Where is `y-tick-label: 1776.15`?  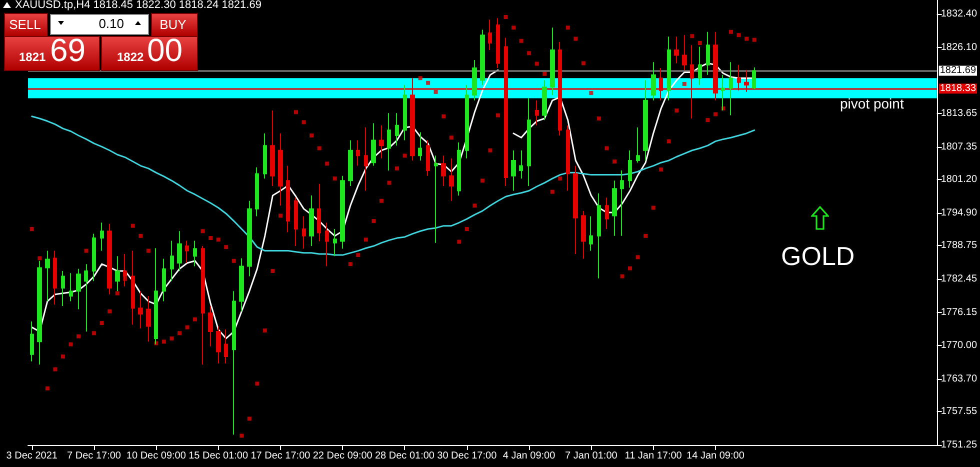
y-tick-label: 1776.15 is located at coordinates (959, 312).